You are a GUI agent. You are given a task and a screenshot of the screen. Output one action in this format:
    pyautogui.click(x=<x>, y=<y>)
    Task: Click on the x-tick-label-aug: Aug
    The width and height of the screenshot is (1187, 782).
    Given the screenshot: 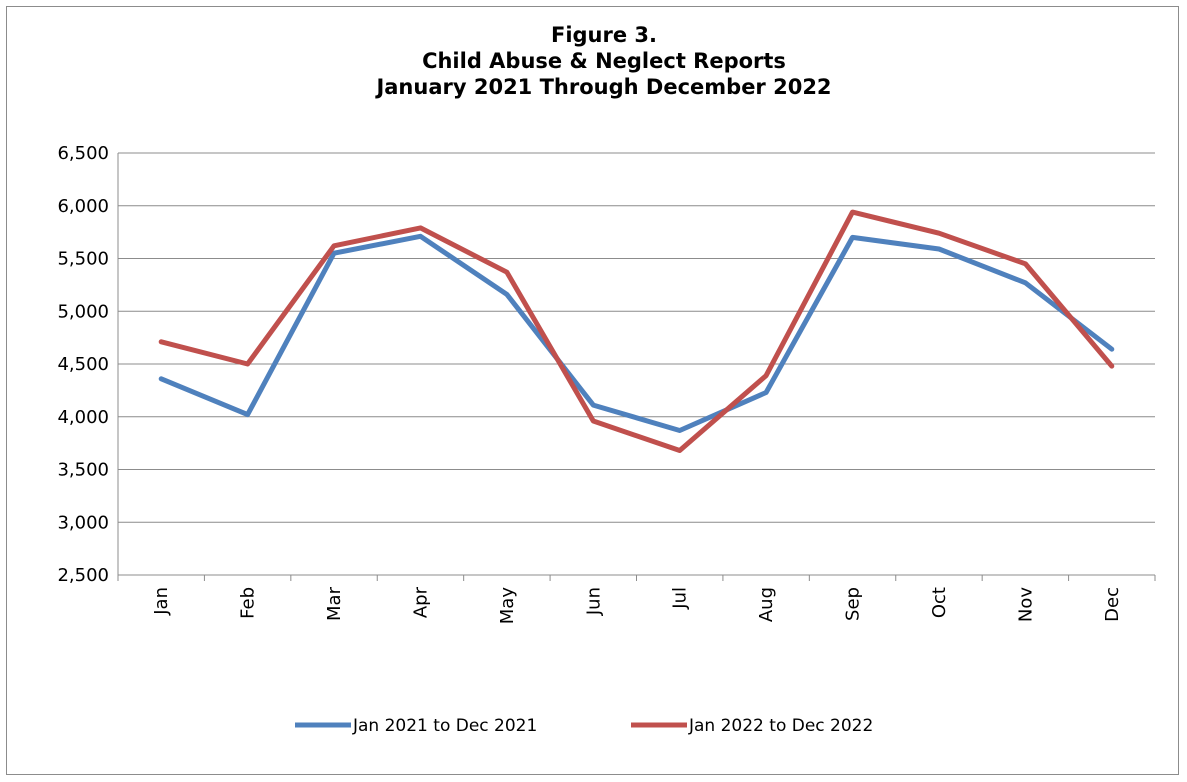 What is the action you would take?
    pyautogui.click(x=766, y=604)
    